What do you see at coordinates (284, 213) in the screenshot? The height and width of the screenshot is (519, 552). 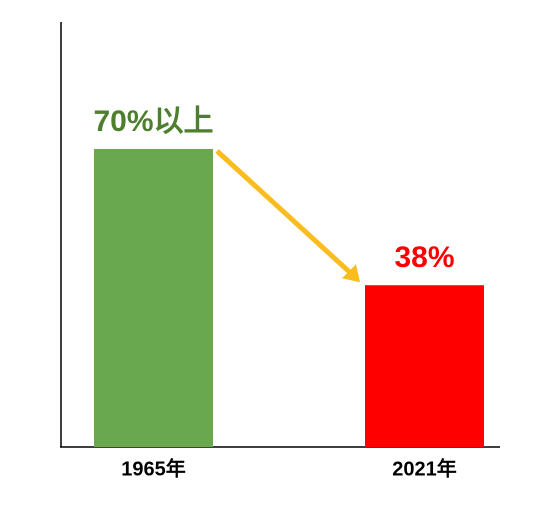 I see `arrow` at bounding box center [284, 213].